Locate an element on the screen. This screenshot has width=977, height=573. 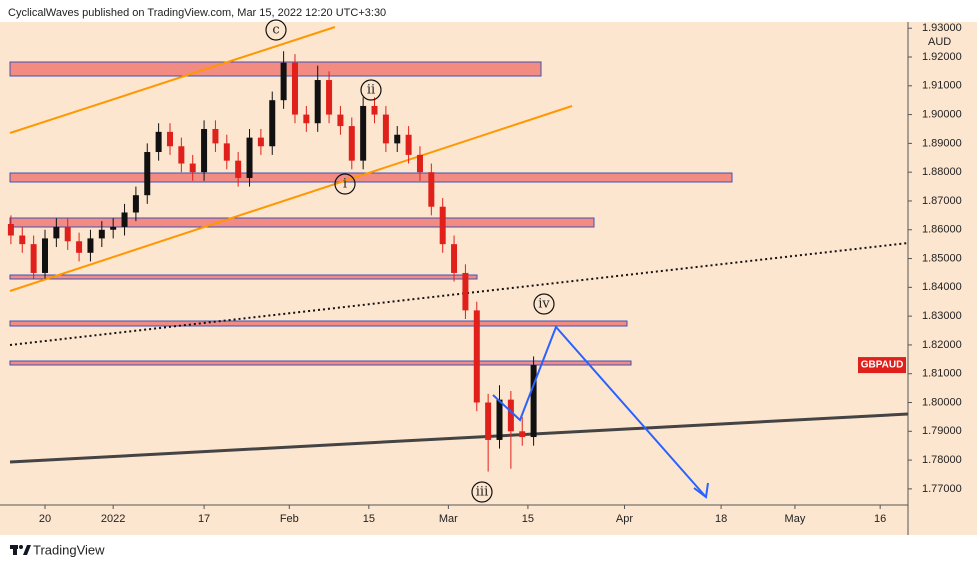
y-tick-label: 1.91000 is located at coordinates (942, 86).